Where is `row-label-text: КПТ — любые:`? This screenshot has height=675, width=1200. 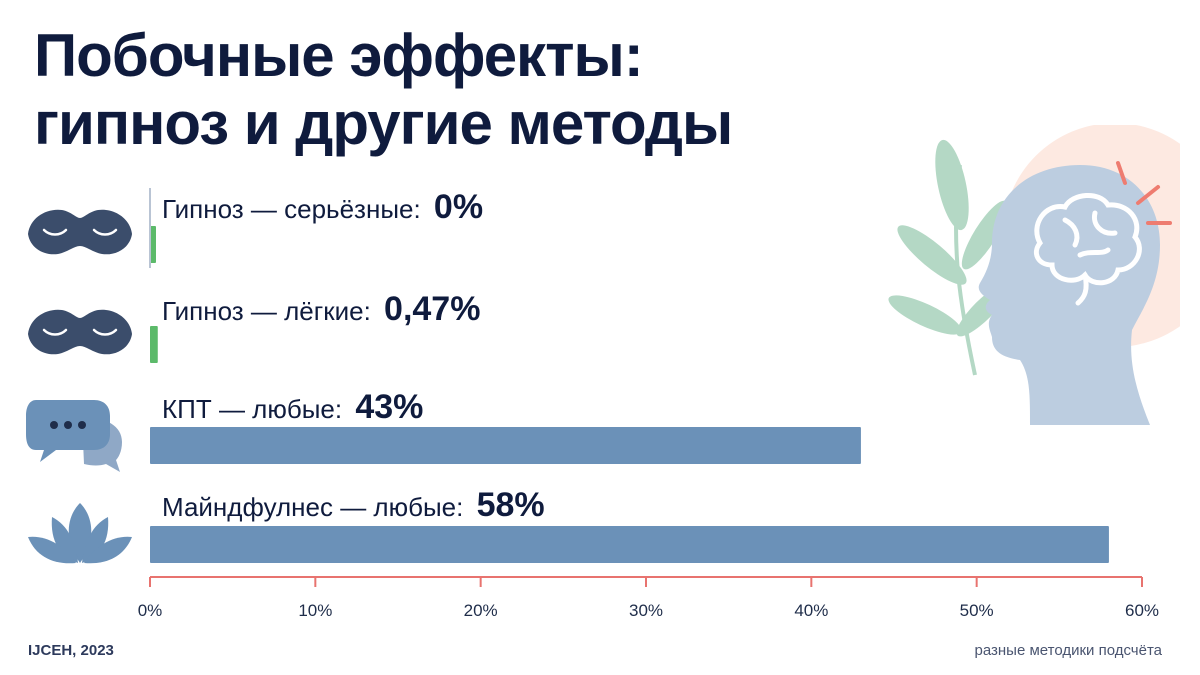
row-label-text: КПТ — любые: is located at coordinates (255, 409).